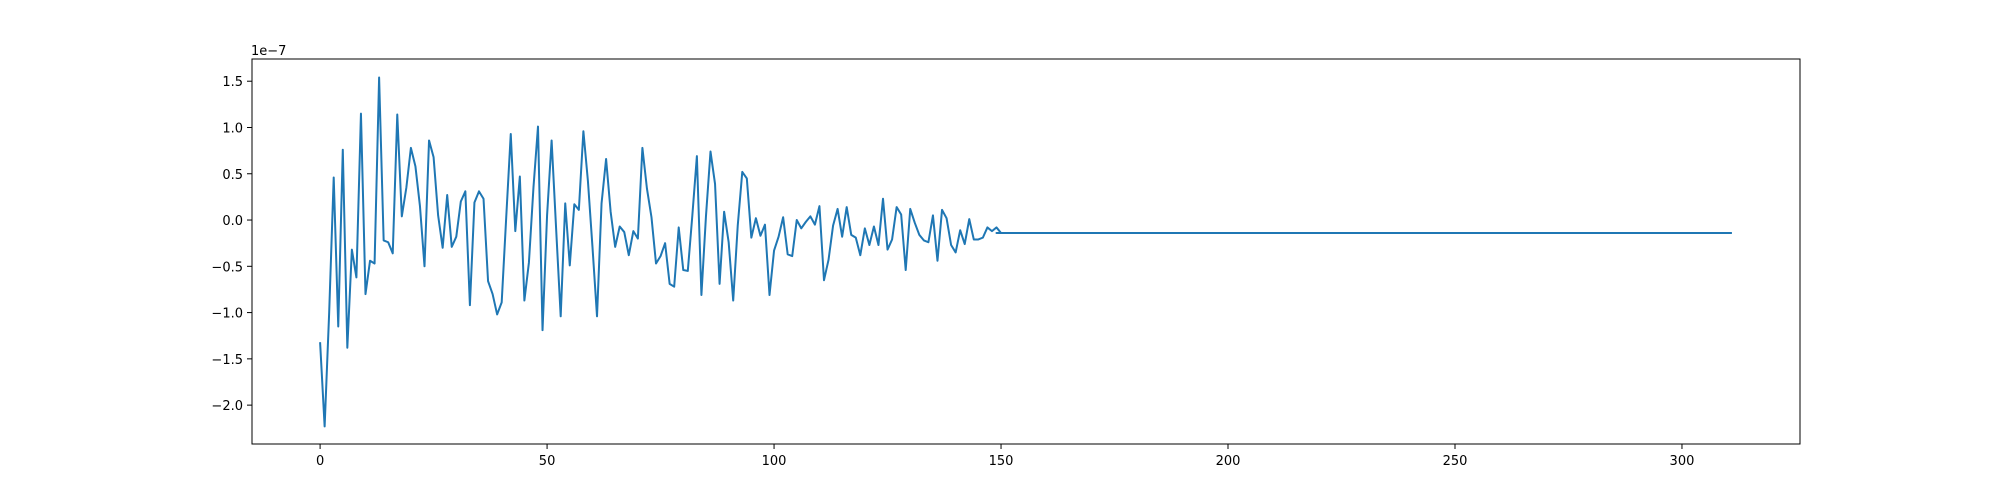  What do you see at coordinates (1682, 461) in the screenshot?
I see `x-tick-label: 300` at bounding box center [1682, 461].